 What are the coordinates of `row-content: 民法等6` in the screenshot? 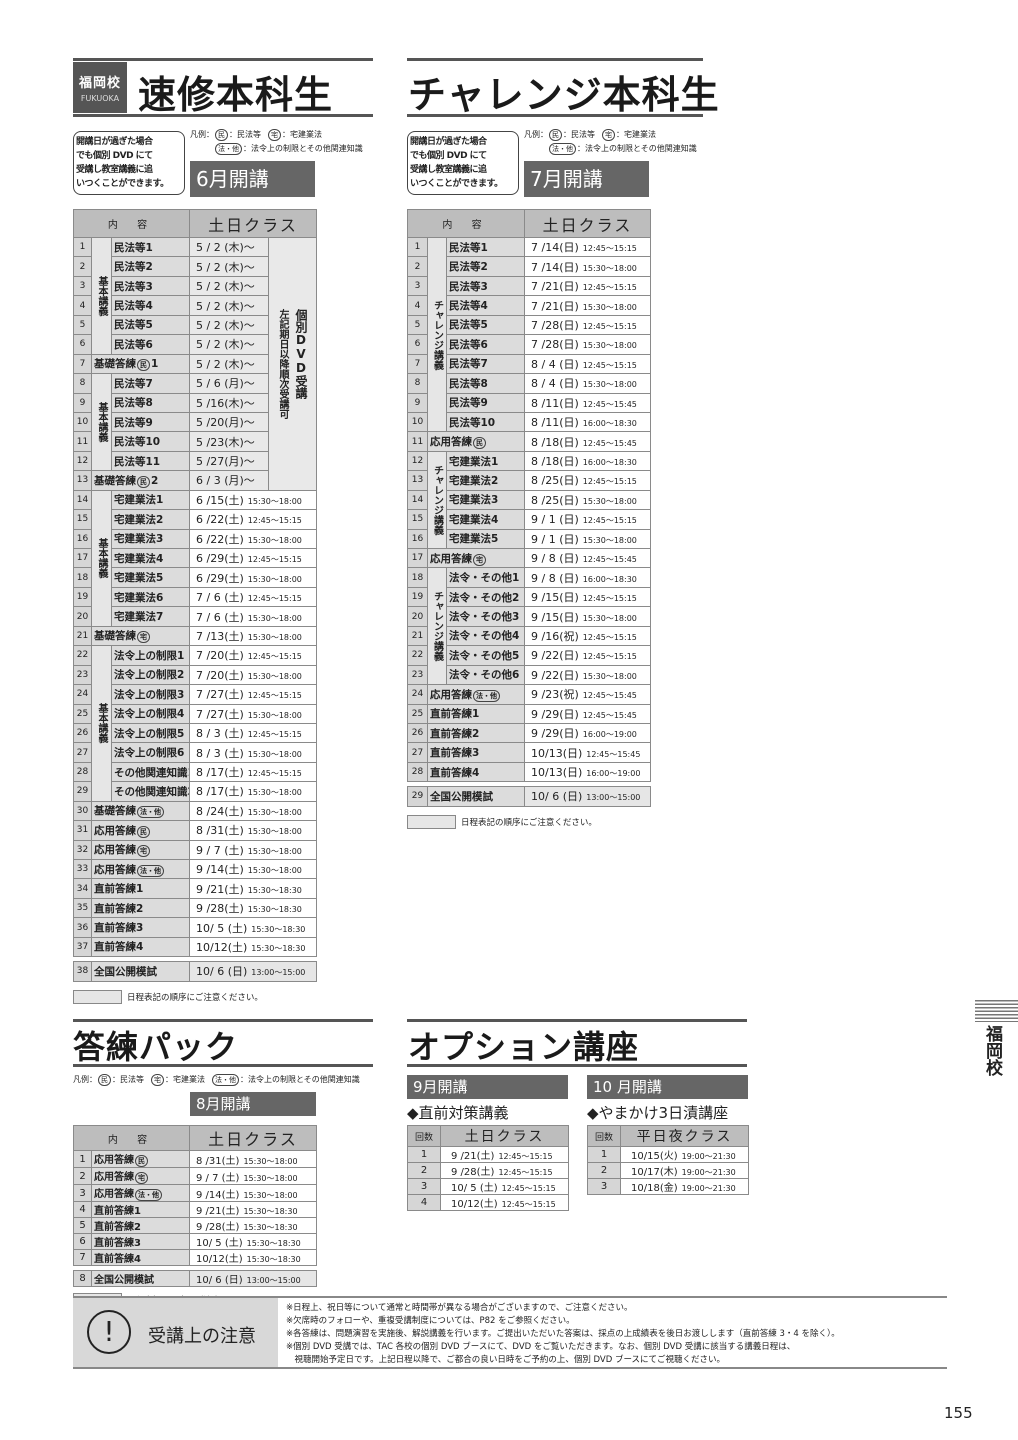 It's located at (485, 344).